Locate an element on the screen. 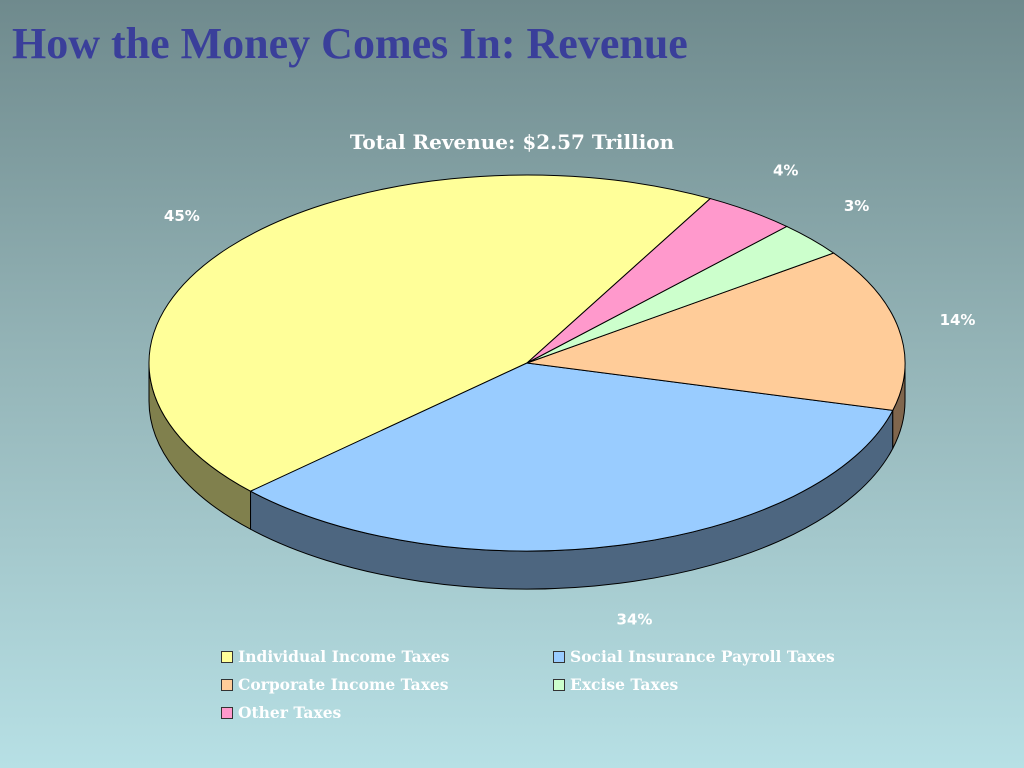 This screenshot has height=768, width=1024. legend-label: Individual Income Taxes is located at coordinates (344, 656).